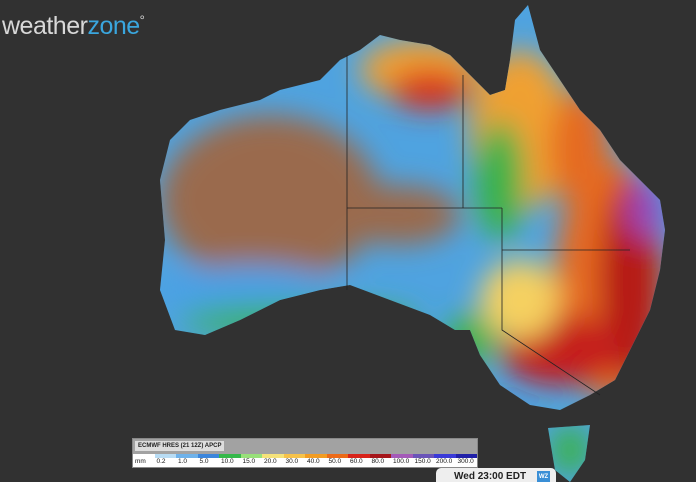 The image size is (696, 482). What do you see at coordinates (378, 461) in the screenshot?
I see `legend-label: 80.0` at bounding box center [378, 461].